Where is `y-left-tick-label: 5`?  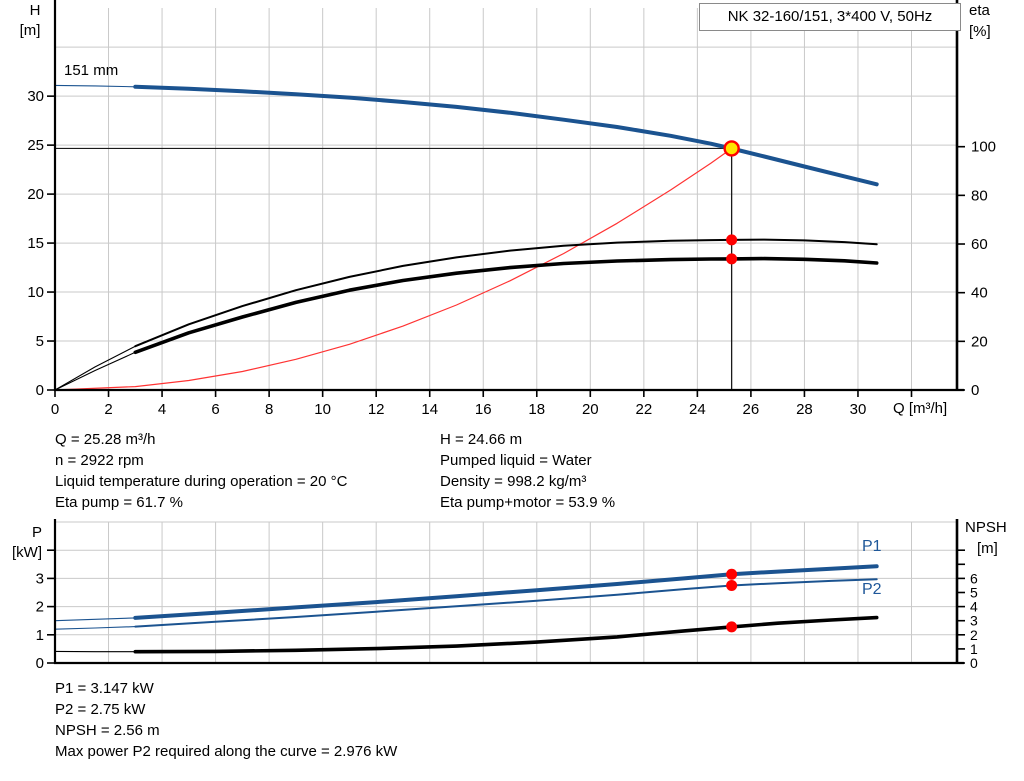
y-left-tick-label: 5 is located at coordinates (40, 341).